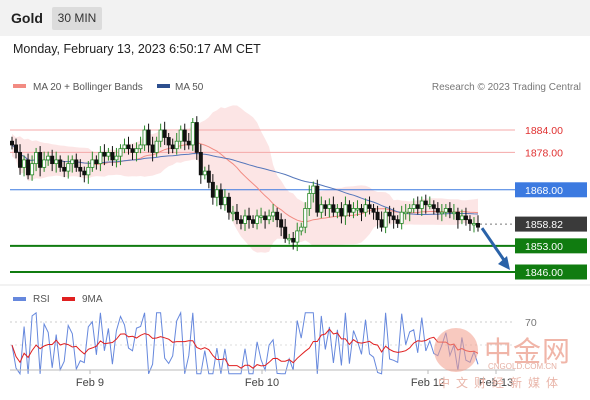 The height and width of the screenshot is (400, 590). What do you see at coordinates (90, 383) in the screenshot?
I see `x-tick-label-0: Feb 9` at bounding box center [90, 383].